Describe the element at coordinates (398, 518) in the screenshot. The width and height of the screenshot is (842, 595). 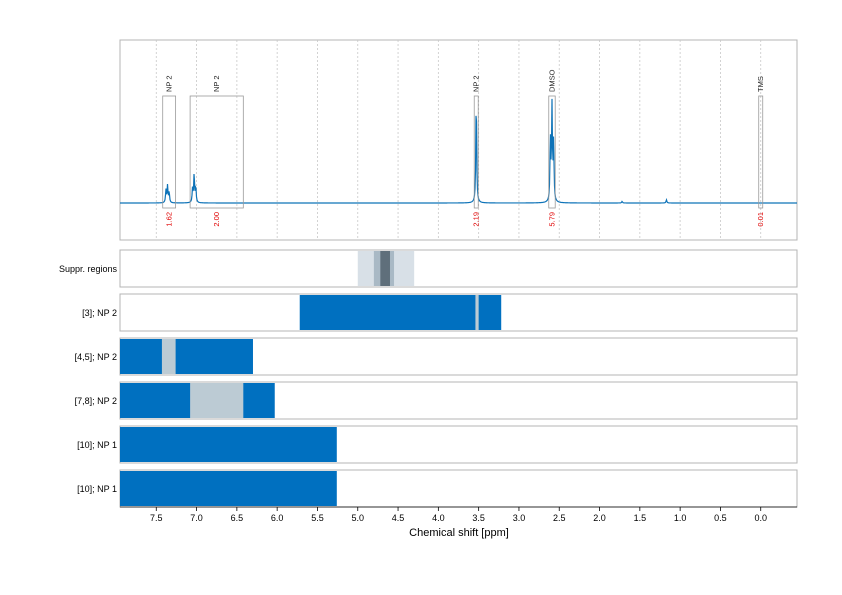
I see `x-tick-label: 4.5` at that location.